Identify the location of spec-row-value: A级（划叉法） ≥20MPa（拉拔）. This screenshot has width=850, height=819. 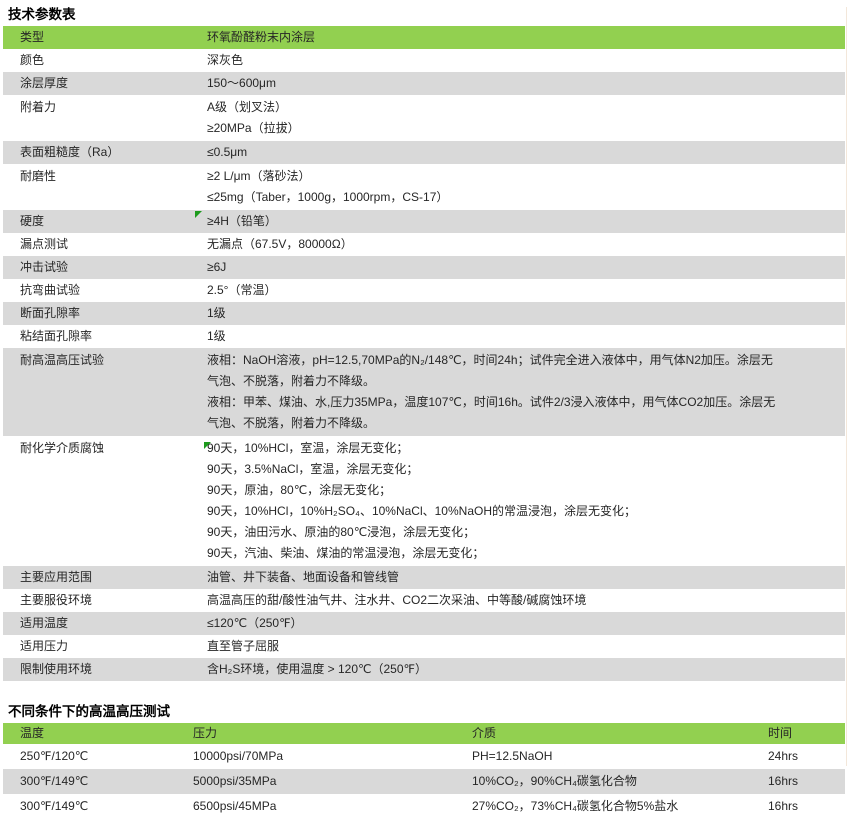
(519, 118).